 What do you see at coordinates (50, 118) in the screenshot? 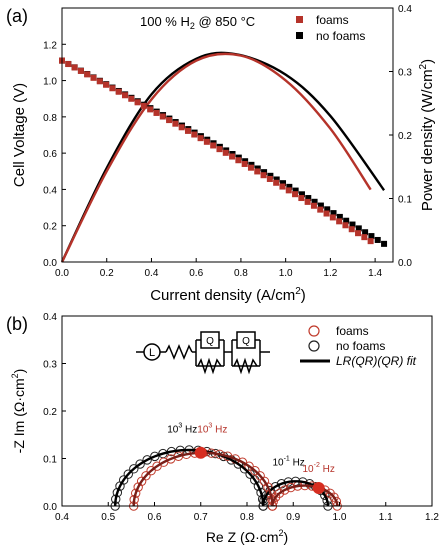
I see `y-tick-label: 0.8` at bounding box center [50, 118].